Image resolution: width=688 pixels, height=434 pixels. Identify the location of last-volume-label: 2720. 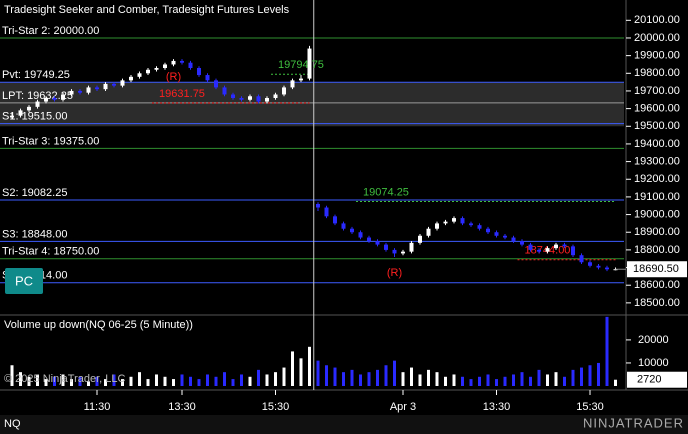
(649, 380).